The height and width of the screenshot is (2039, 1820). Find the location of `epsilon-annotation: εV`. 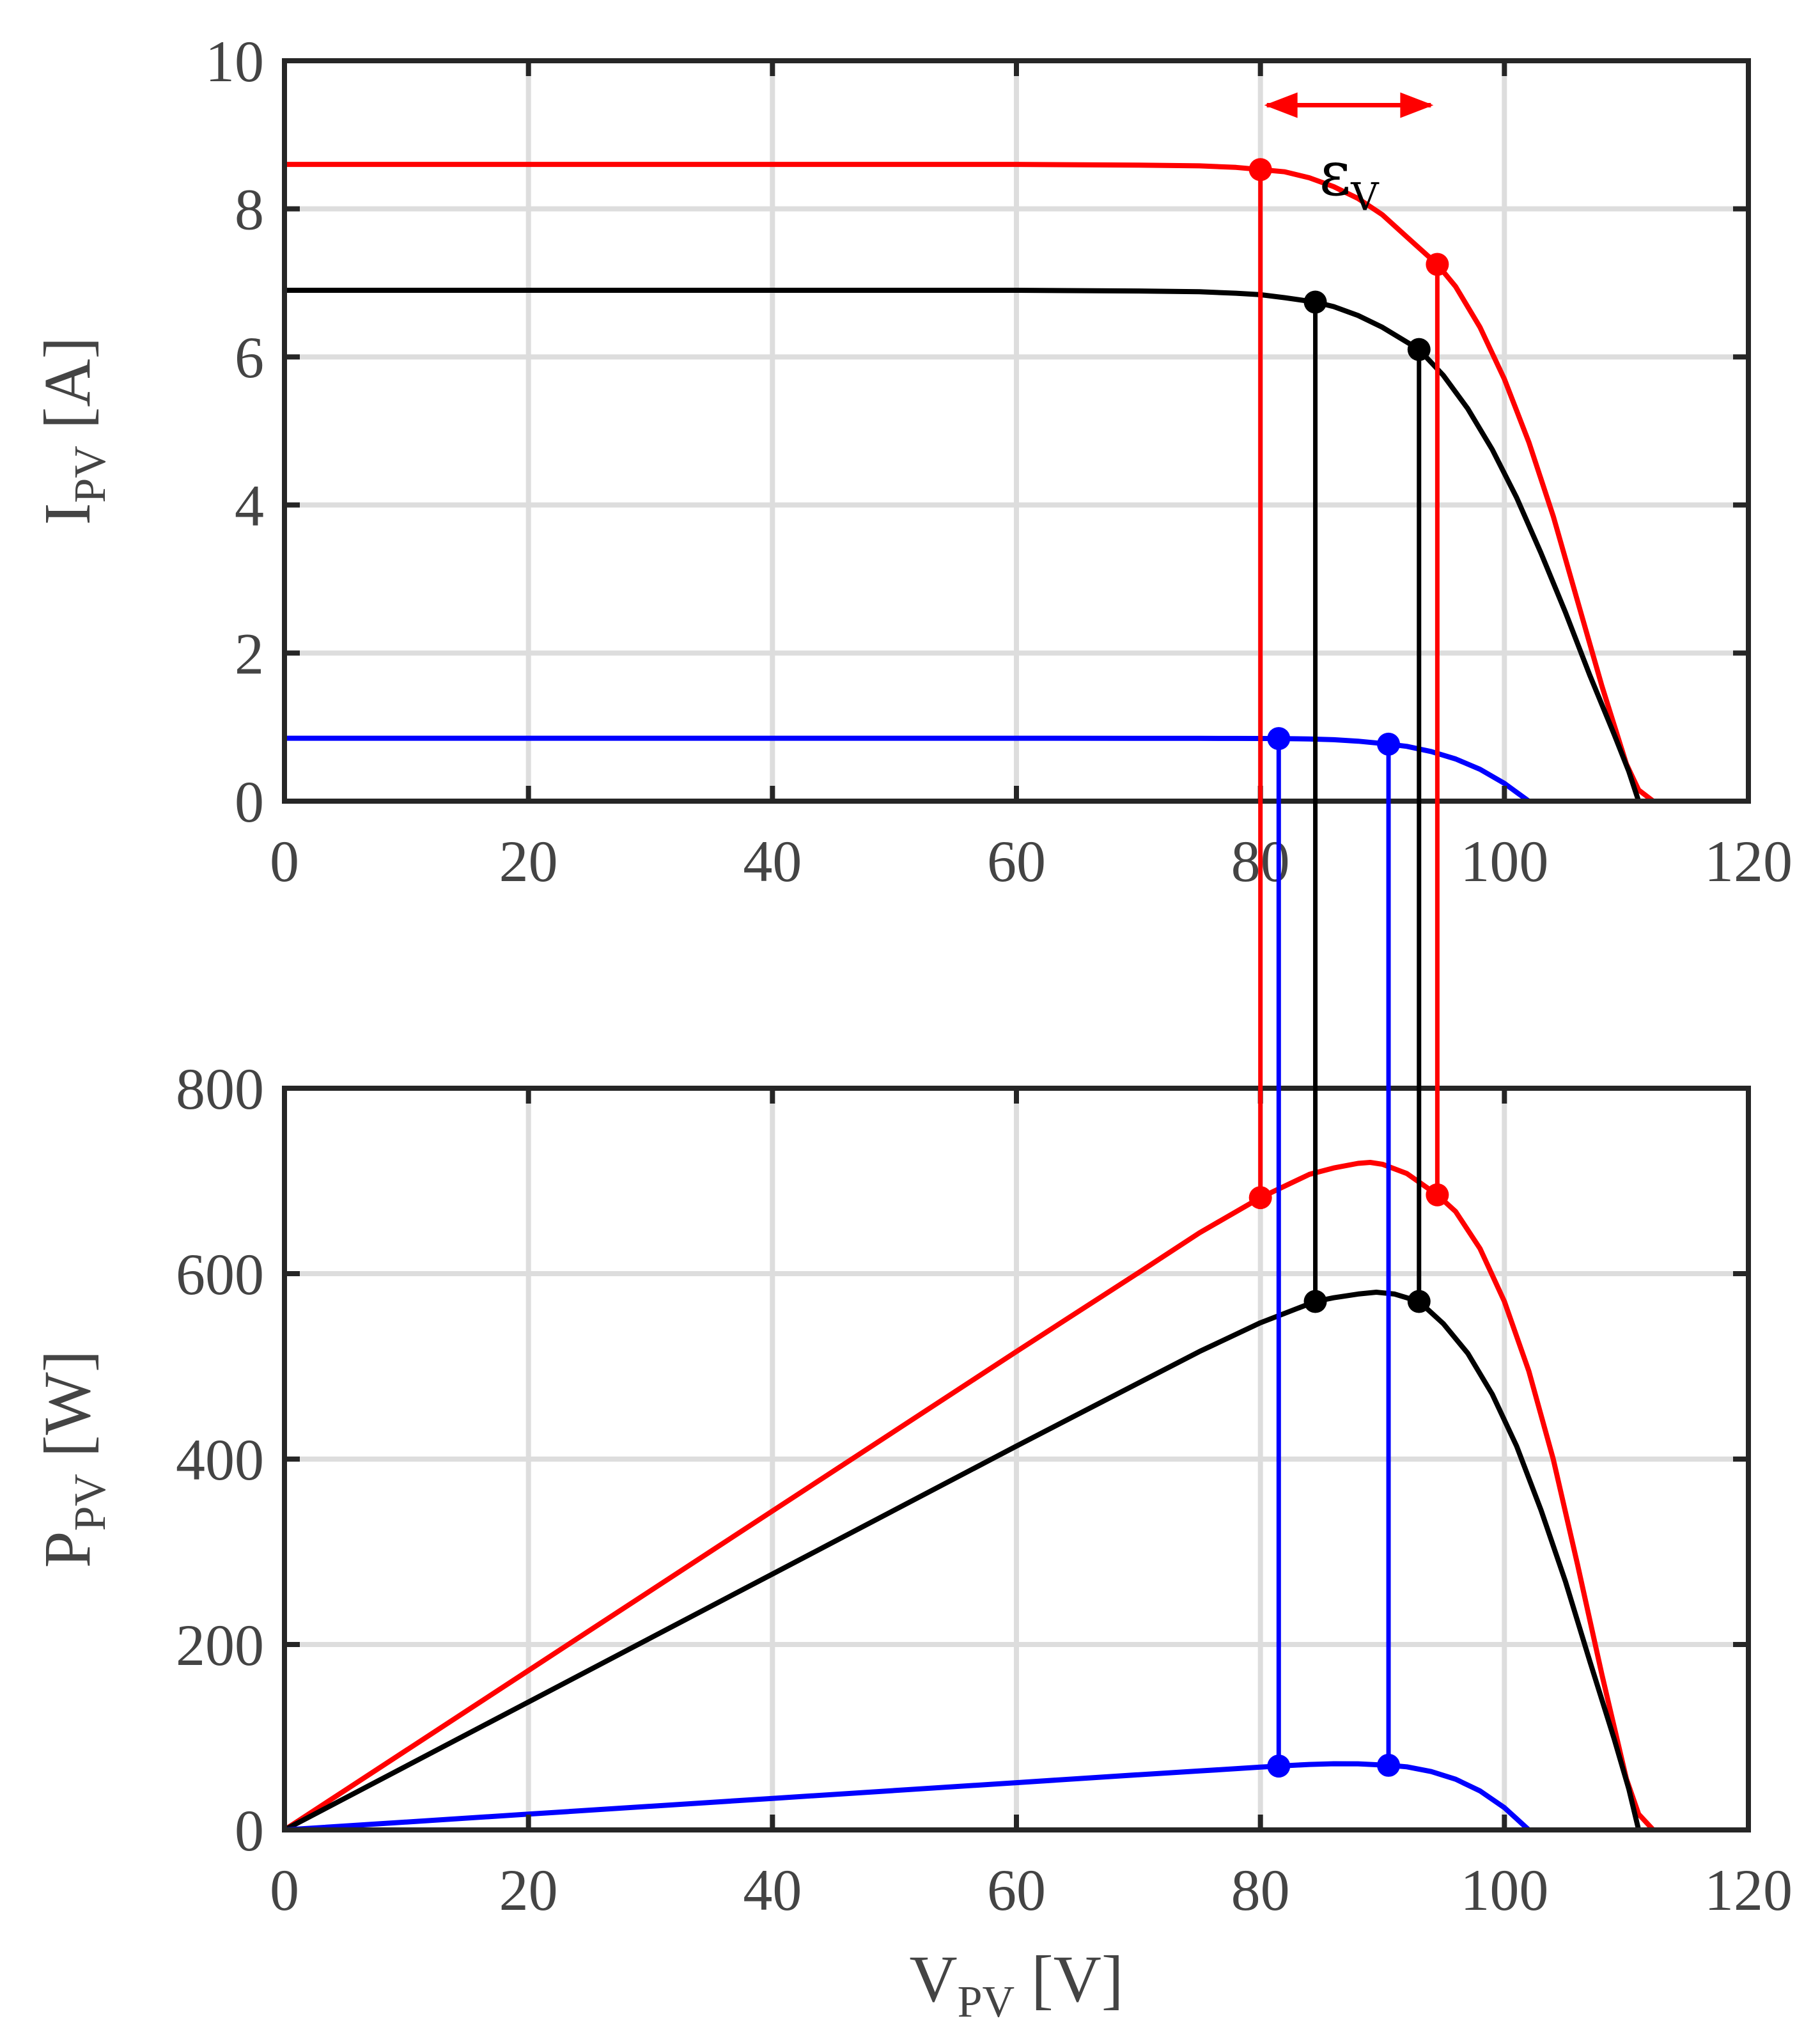

epsilon-annotation: εV is located at coordinates (1349, 155).